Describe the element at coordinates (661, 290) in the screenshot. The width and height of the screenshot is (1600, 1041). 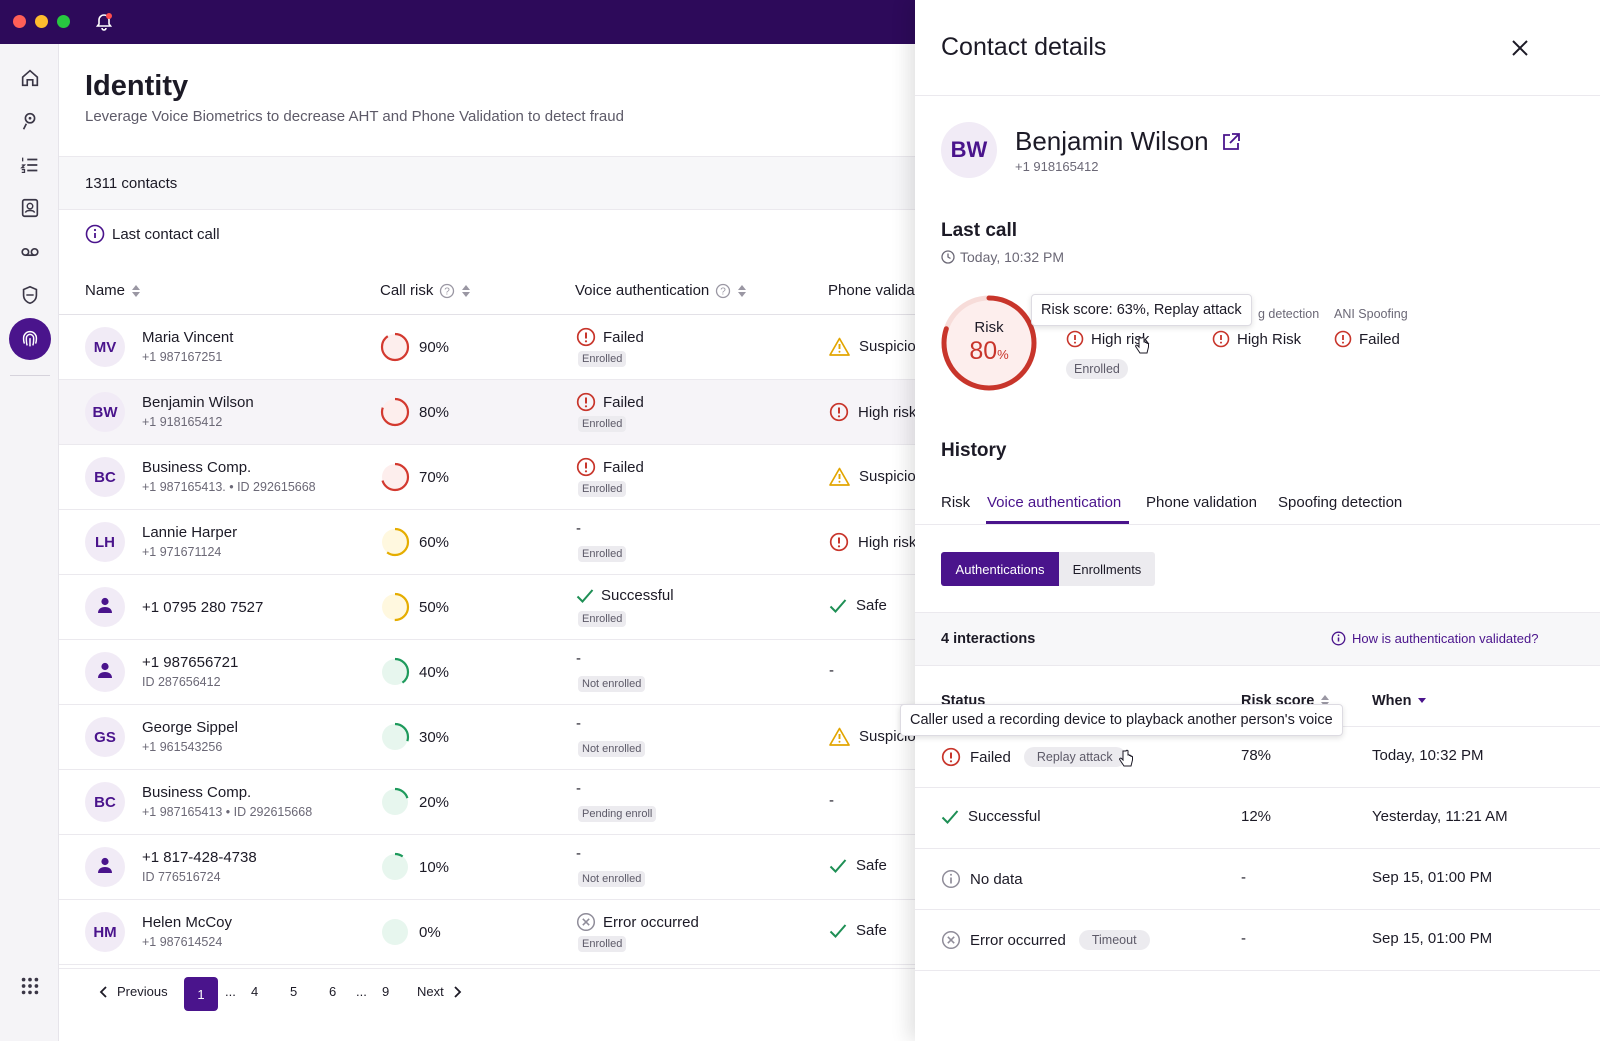
I see `column-header-voice-authentication: Voice authentication?` at that location.